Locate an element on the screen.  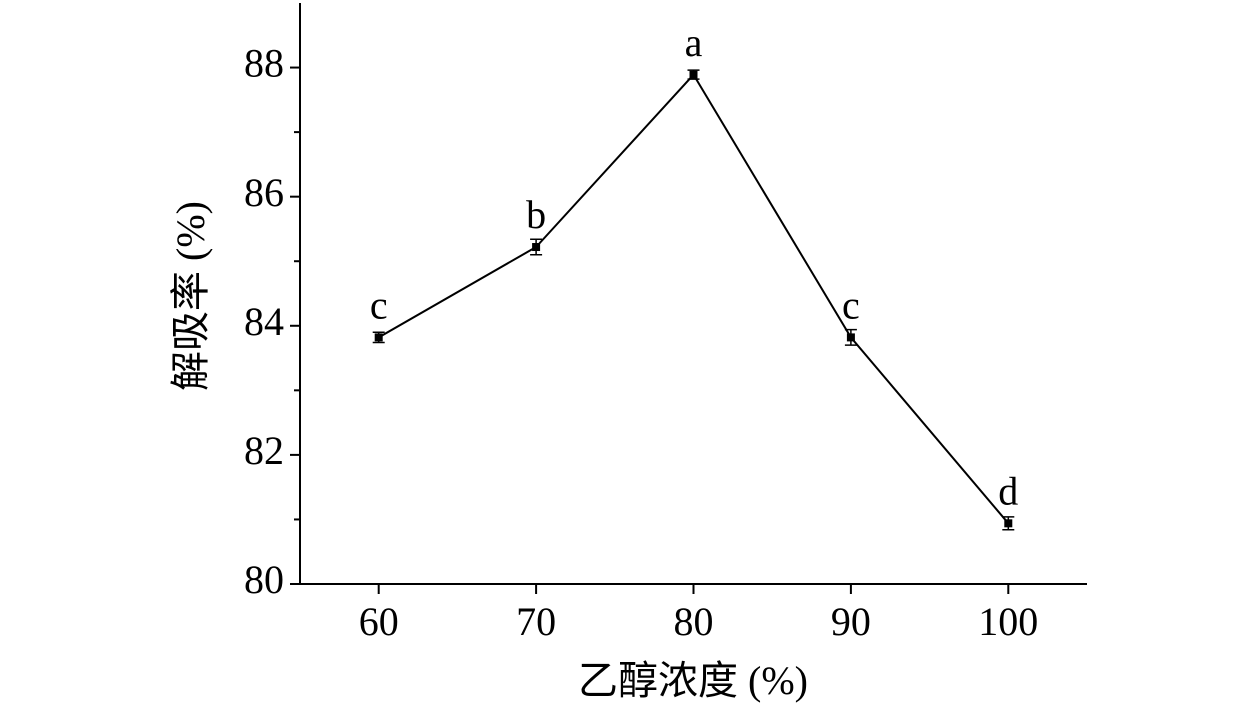
x-tick-label: 100 is located at coordinates (1008, 621).